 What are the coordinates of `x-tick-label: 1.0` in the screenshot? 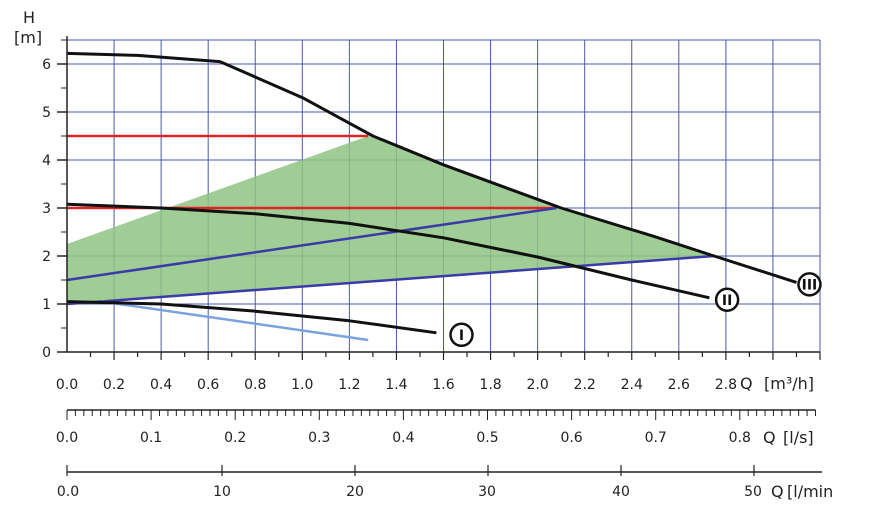 It's located at (302, 385).